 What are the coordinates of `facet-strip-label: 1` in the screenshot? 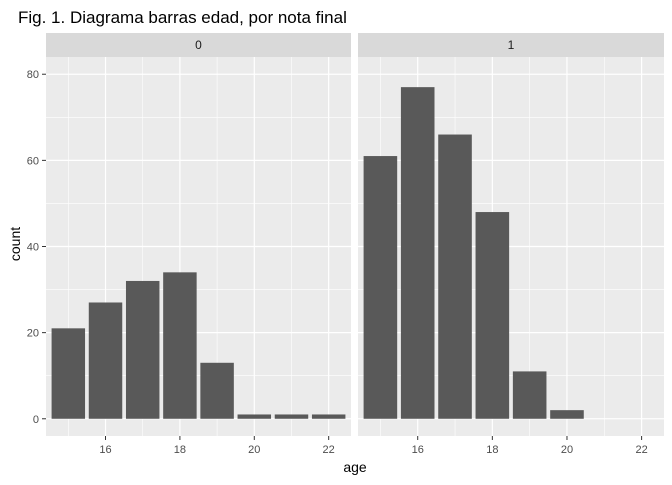 It's located at (511, 45).